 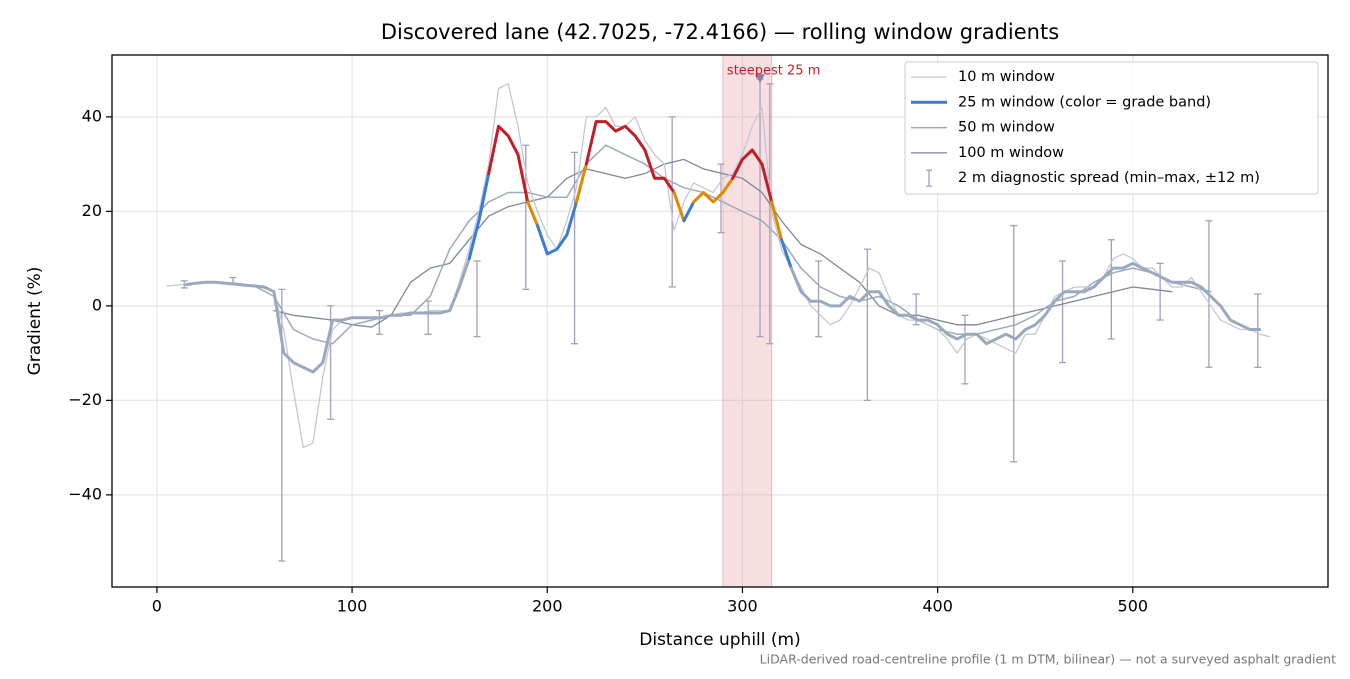 What do you see at coordinates (92, 210) in the screenshot?
I see `y-tick-label: 20` at bounding box center [92, 210].